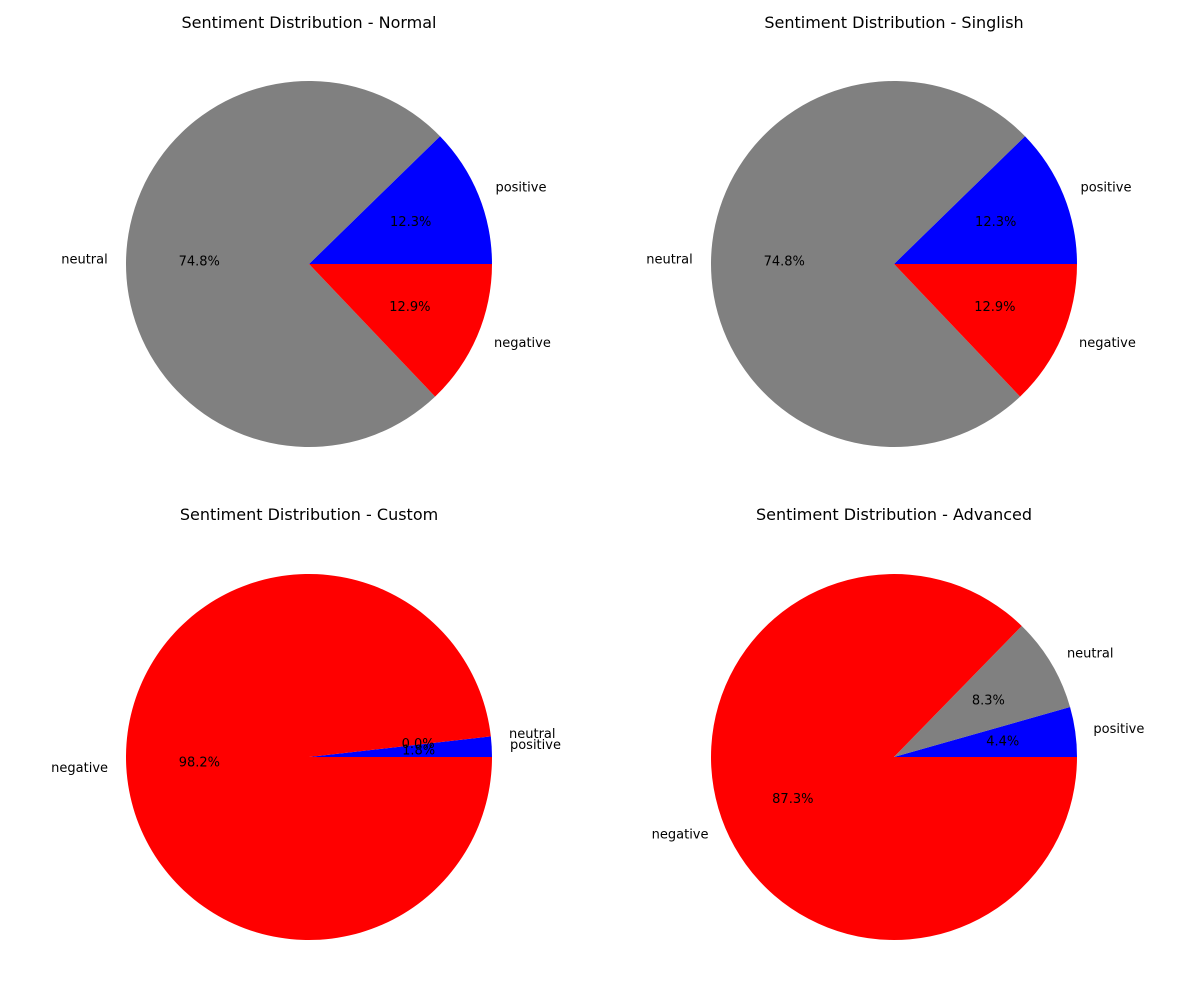 The width and height of the screenshot is (1200, 1000). I want to click on chart-title: Sentiment Distribution - Custom, so click(309, 514).